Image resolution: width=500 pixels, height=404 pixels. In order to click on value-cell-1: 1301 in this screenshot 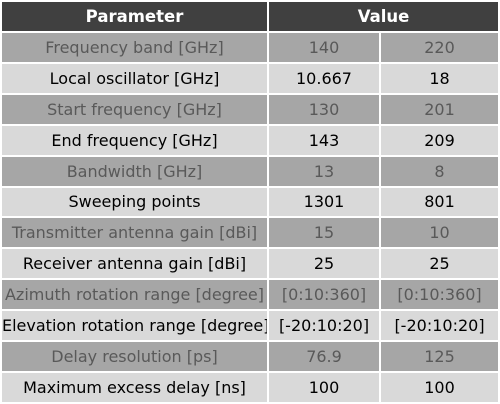, I will do `click(324, 202)`.